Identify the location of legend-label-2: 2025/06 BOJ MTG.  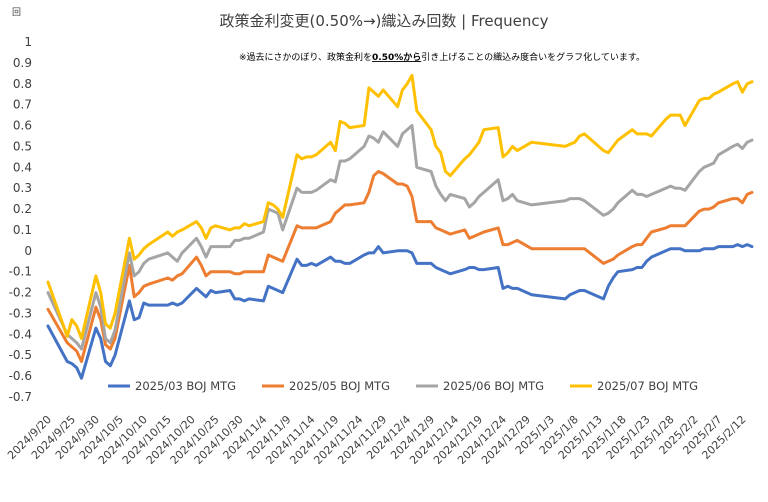
(493, 386).